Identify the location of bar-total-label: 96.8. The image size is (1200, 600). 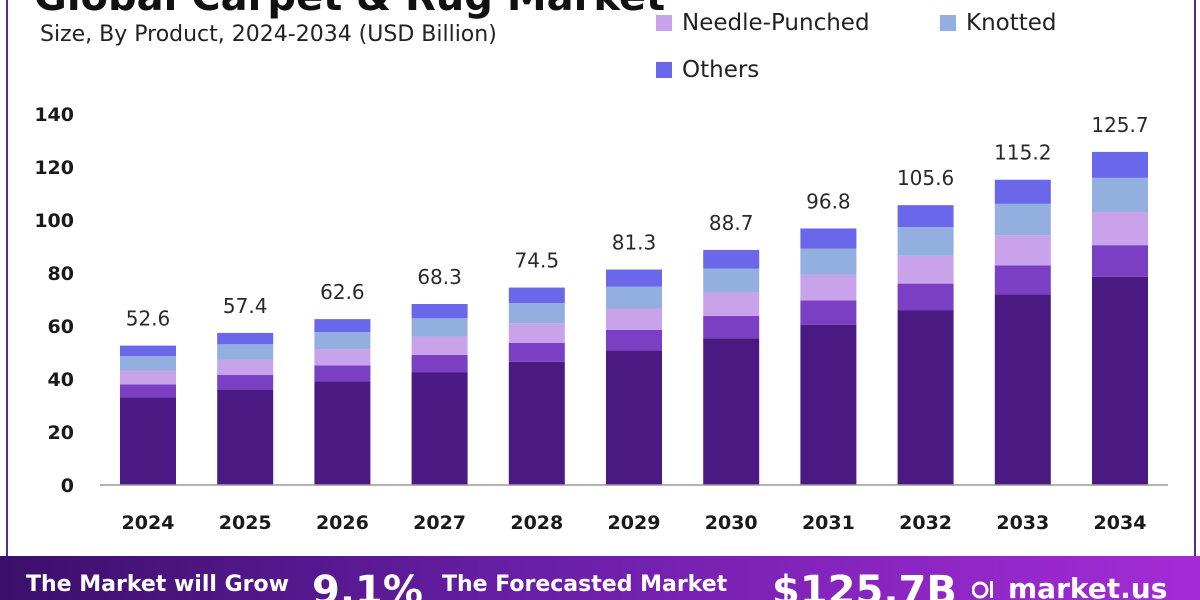
(828, 201).